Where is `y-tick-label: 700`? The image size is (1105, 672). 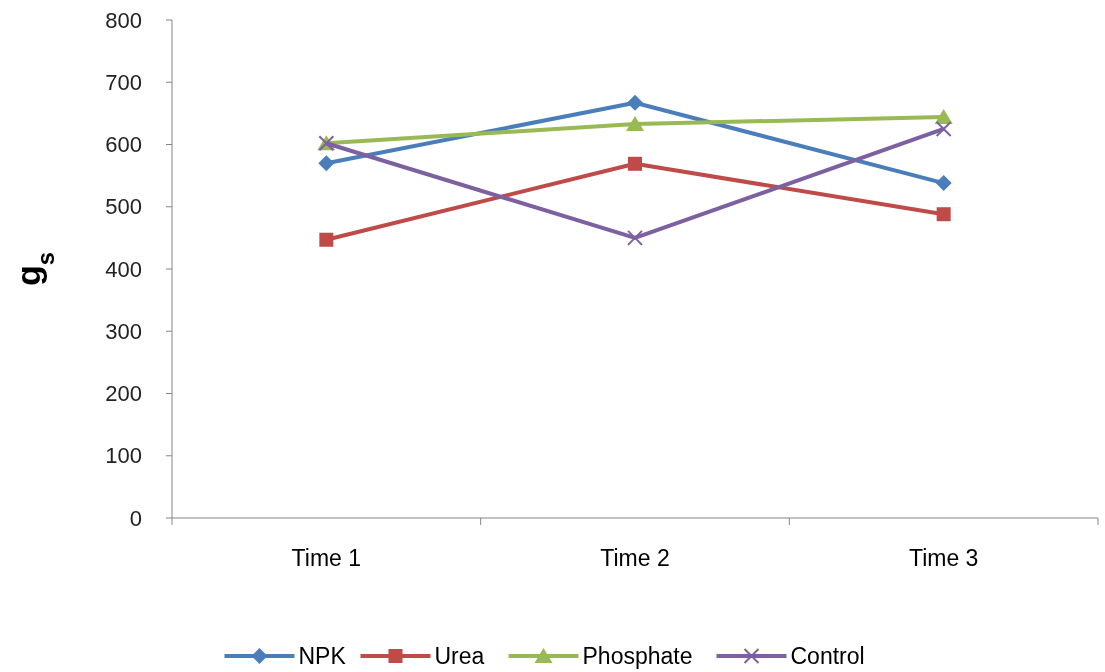
y-tick-label: 700 is located at coordinates (123, 82).